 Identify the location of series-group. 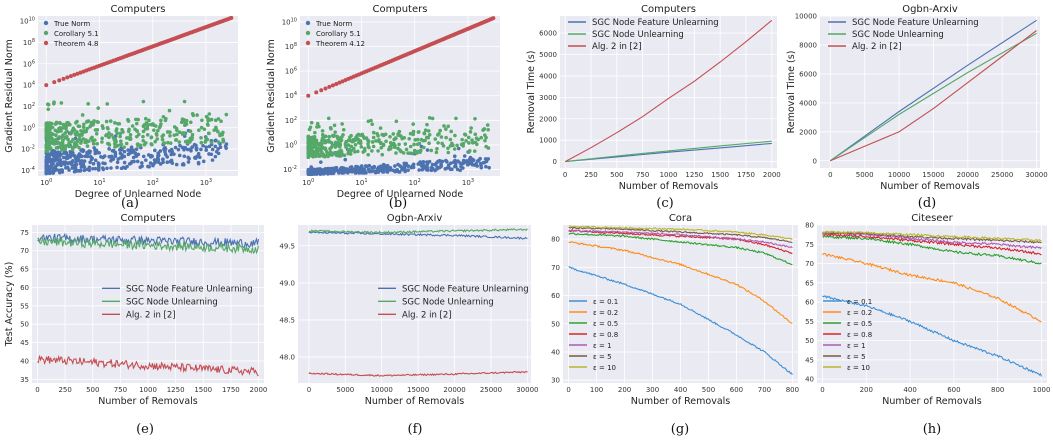
(148, 304).